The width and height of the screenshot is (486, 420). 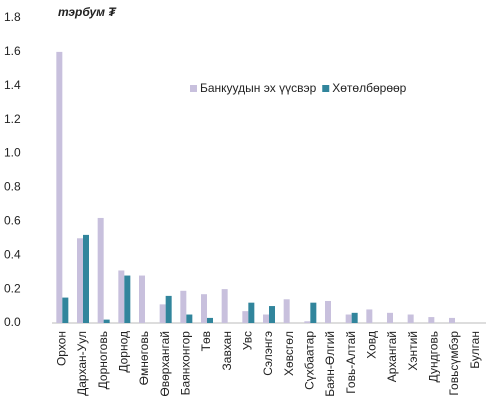 What do you see at coordinates (392, 356) in the screenshot?
I see `x-tick-label: Архангай` at bounding box center [392, 356].